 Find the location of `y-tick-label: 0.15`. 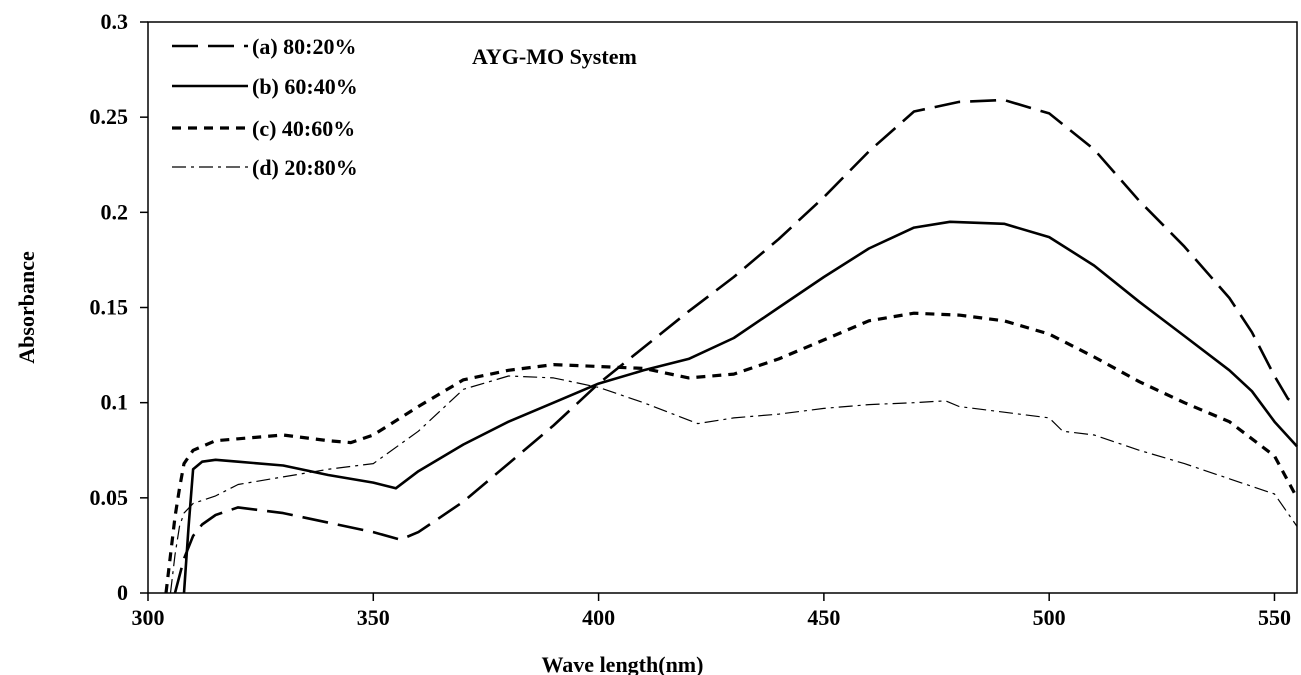

y-tick-label: 0.15 is located at coordinates (109, 307).